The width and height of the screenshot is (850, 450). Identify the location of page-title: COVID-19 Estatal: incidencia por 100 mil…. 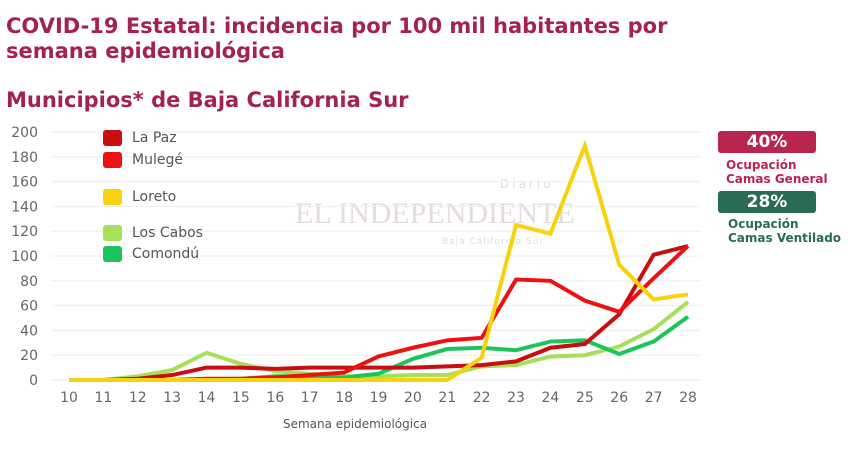
(337, 38).